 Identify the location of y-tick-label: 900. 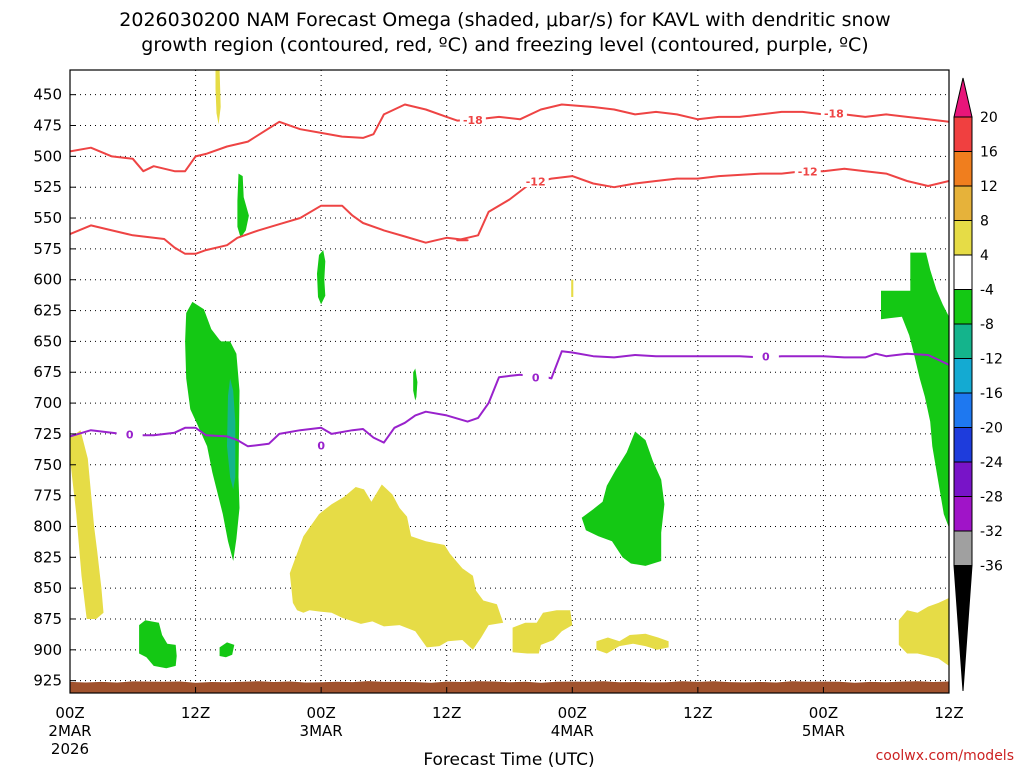
(47, 650).